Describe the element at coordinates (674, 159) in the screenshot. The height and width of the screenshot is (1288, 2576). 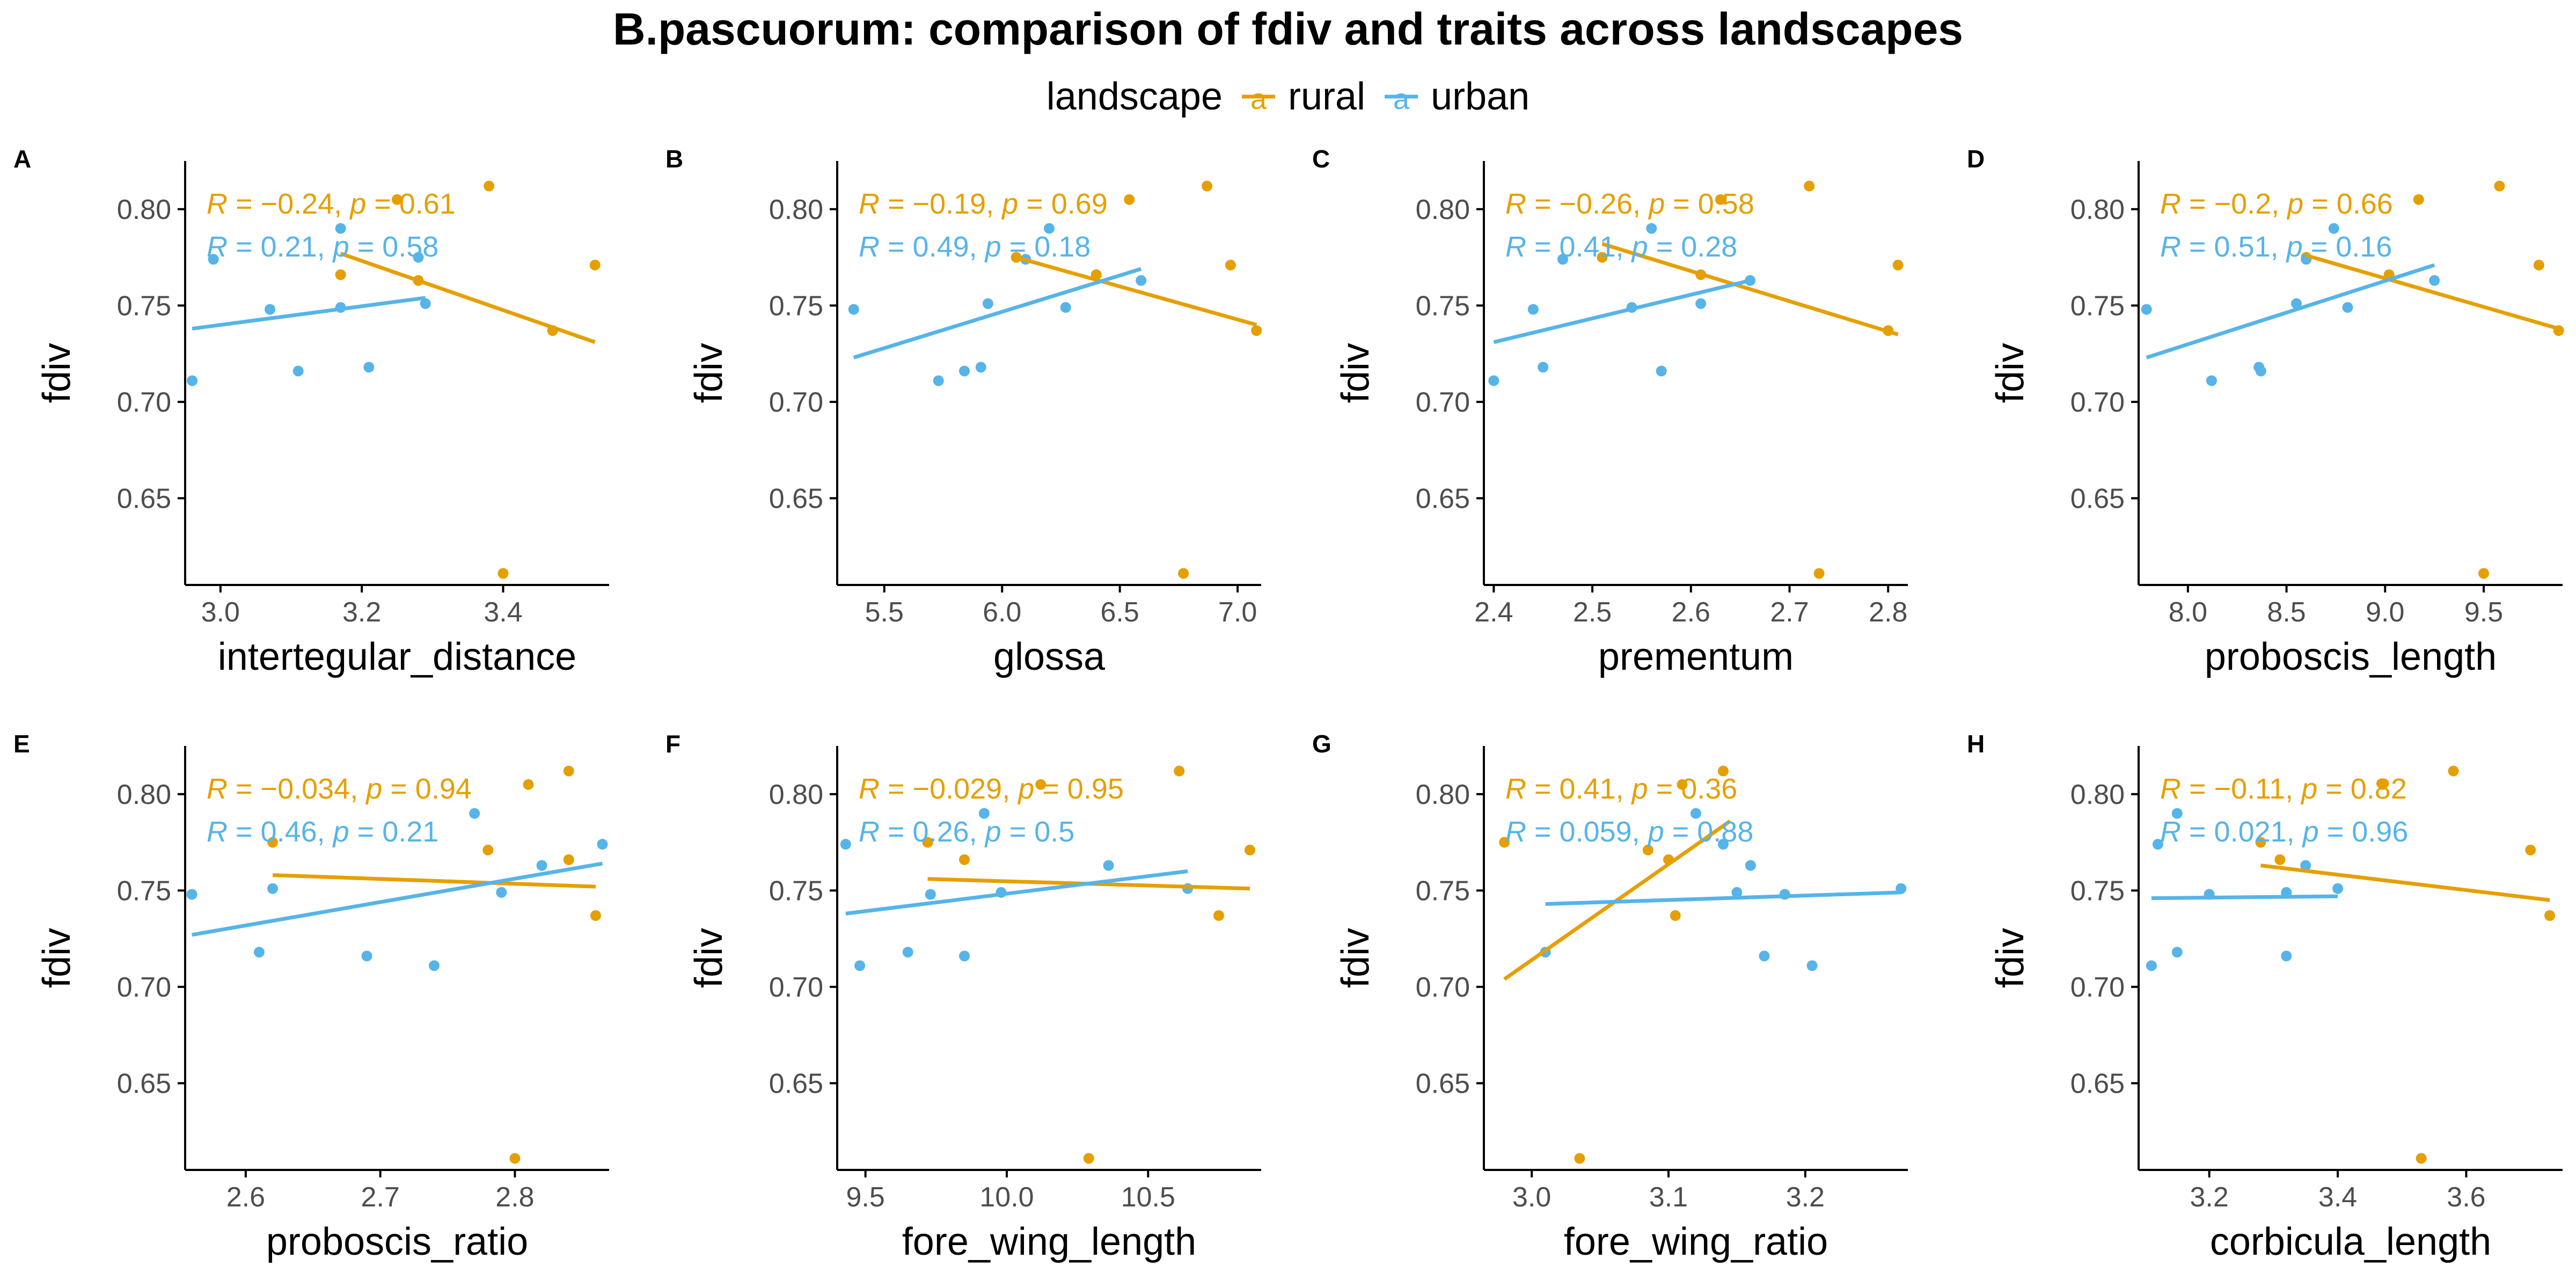
I see `panel-tag: B` at that location.